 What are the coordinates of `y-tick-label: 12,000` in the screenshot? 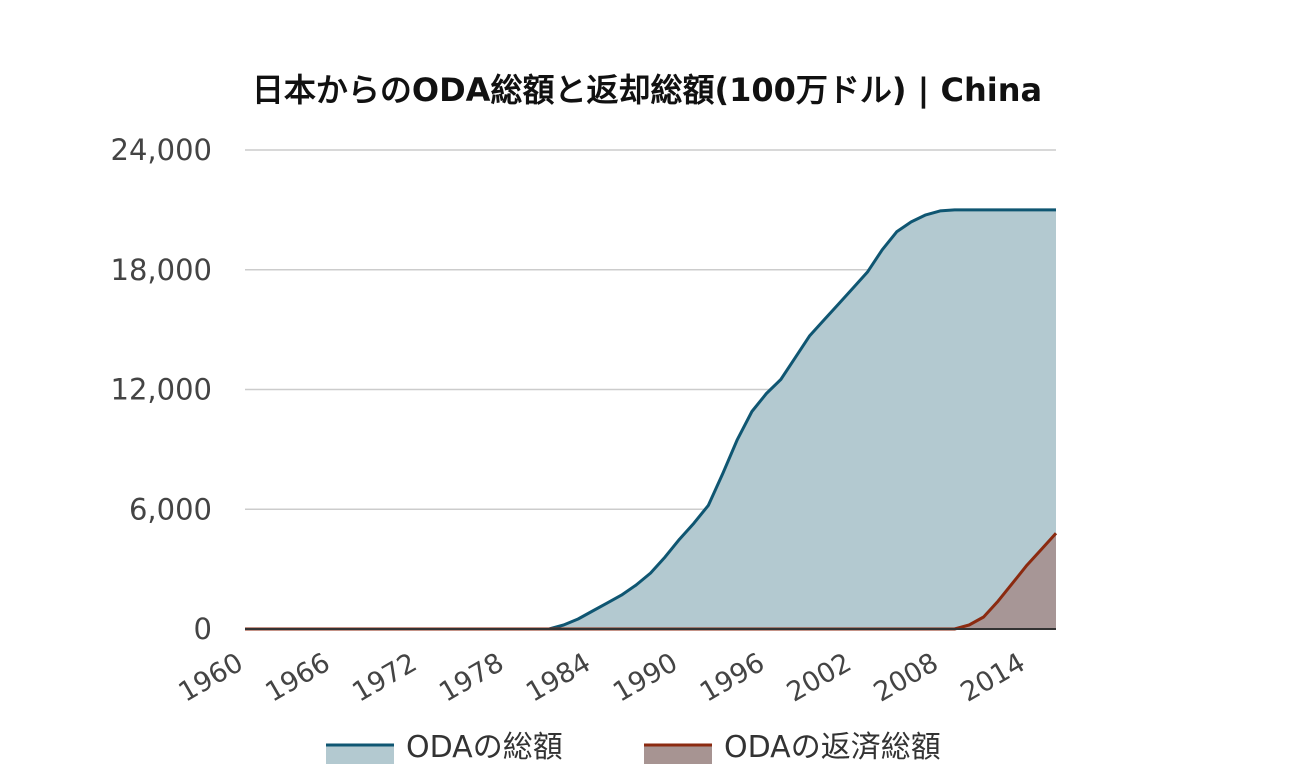 It's located at (161, 390).